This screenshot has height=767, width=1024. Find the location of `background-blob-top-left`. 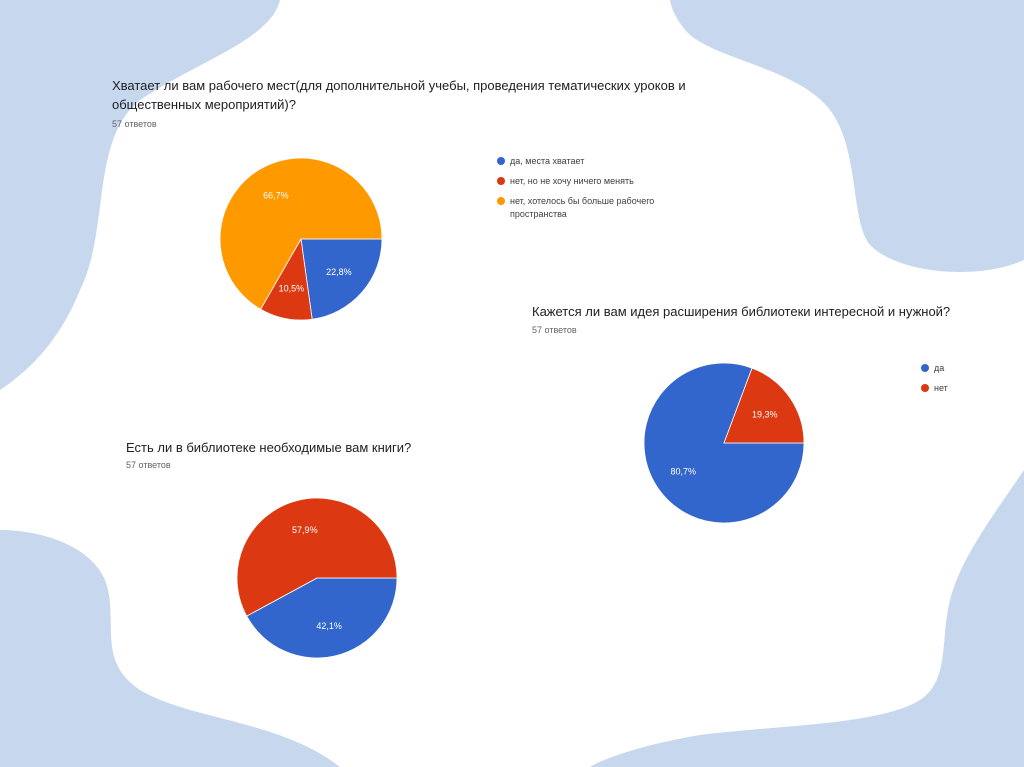

background-blob-top-left is located at coordinates (140, 195).